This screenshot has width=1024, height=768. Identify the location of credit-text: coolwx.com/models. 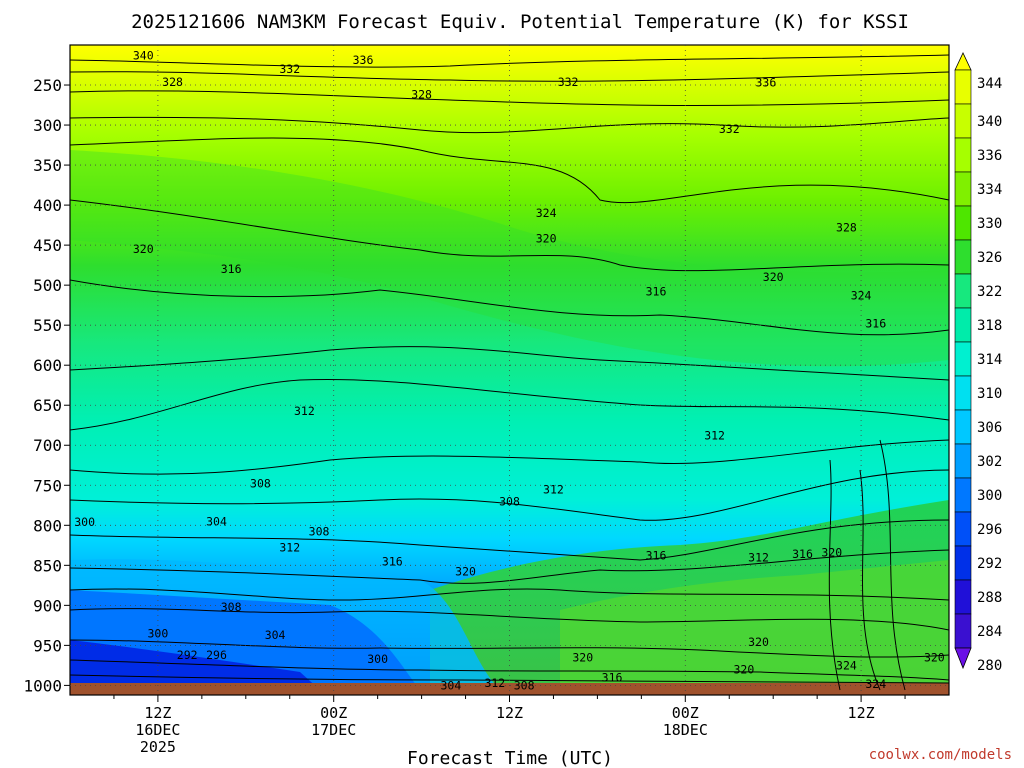
(940, 755).